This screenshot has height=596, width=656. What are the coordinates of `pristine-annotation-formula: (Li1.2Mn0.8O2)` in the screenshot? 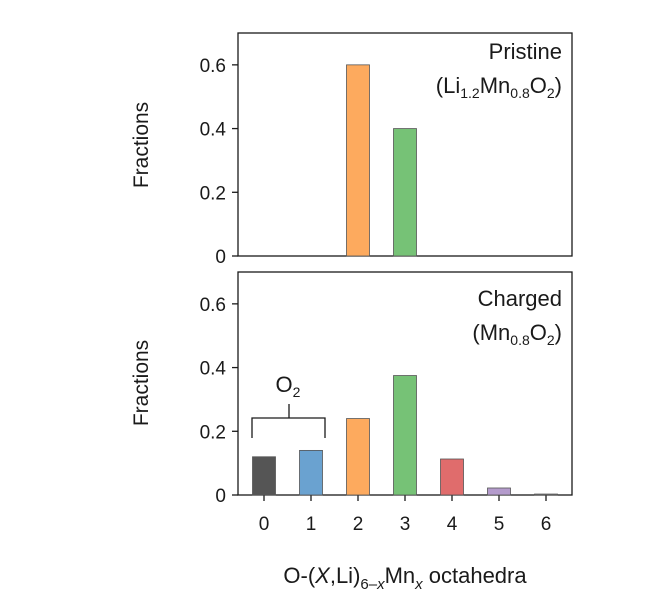 It's located at (499, 87).